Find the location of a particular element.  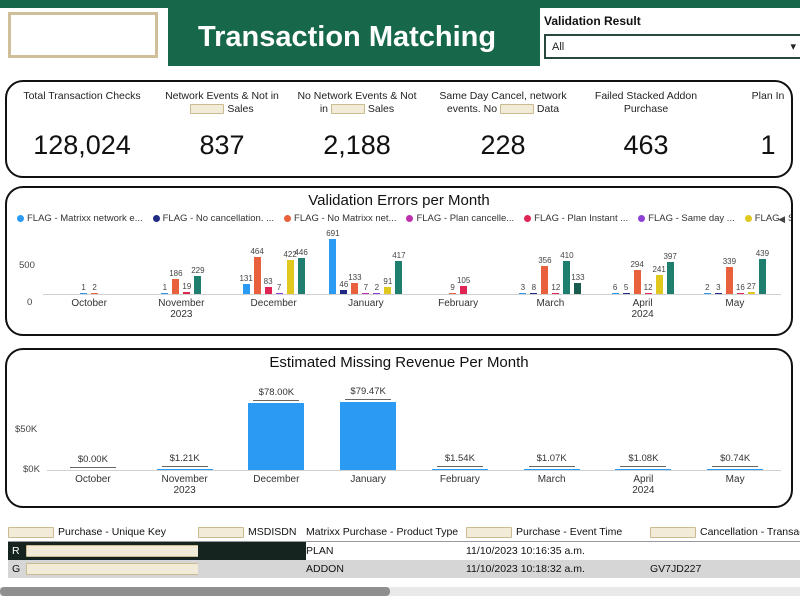

bar-value-label: 7 is located at coordinates (279, 287).